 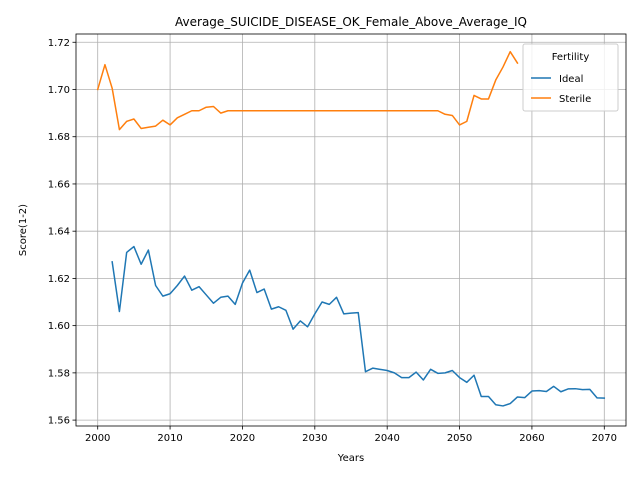 What do you see at coordinates (59, 43) in the screenshot?
I see `y-tick-label: 1.72` at bounding box center [59, 43].